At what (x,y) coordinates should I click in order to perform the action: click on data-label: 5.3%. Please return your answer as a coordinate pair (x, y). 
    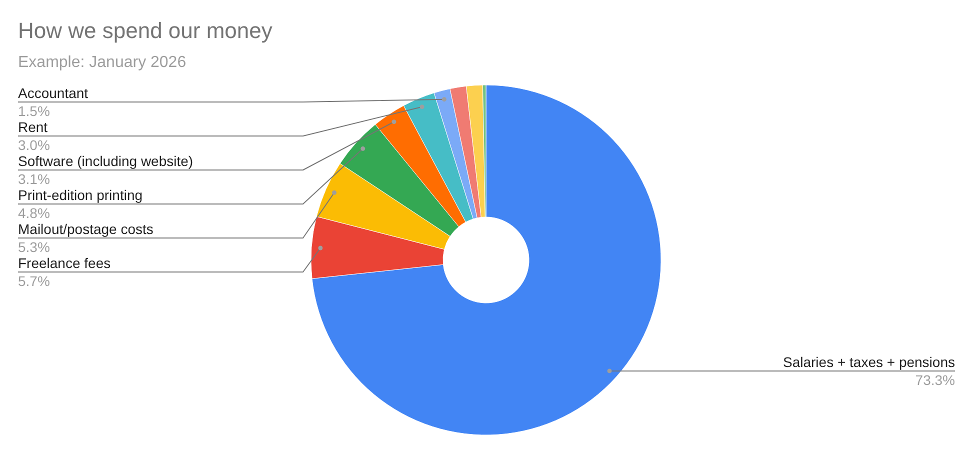
    Looking at the image, I should click on (34, 247).